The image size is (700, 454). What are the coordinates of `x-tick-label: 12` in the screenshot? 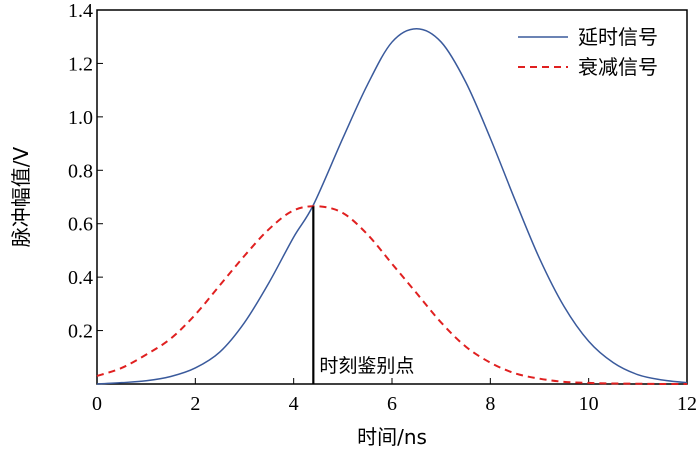 It's located at (687, 404).